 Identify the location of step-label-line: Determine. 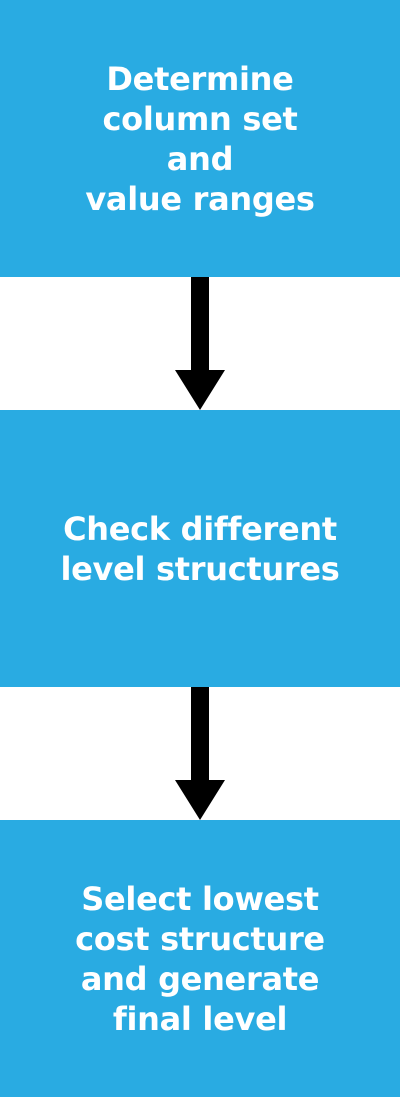
(200, 78).